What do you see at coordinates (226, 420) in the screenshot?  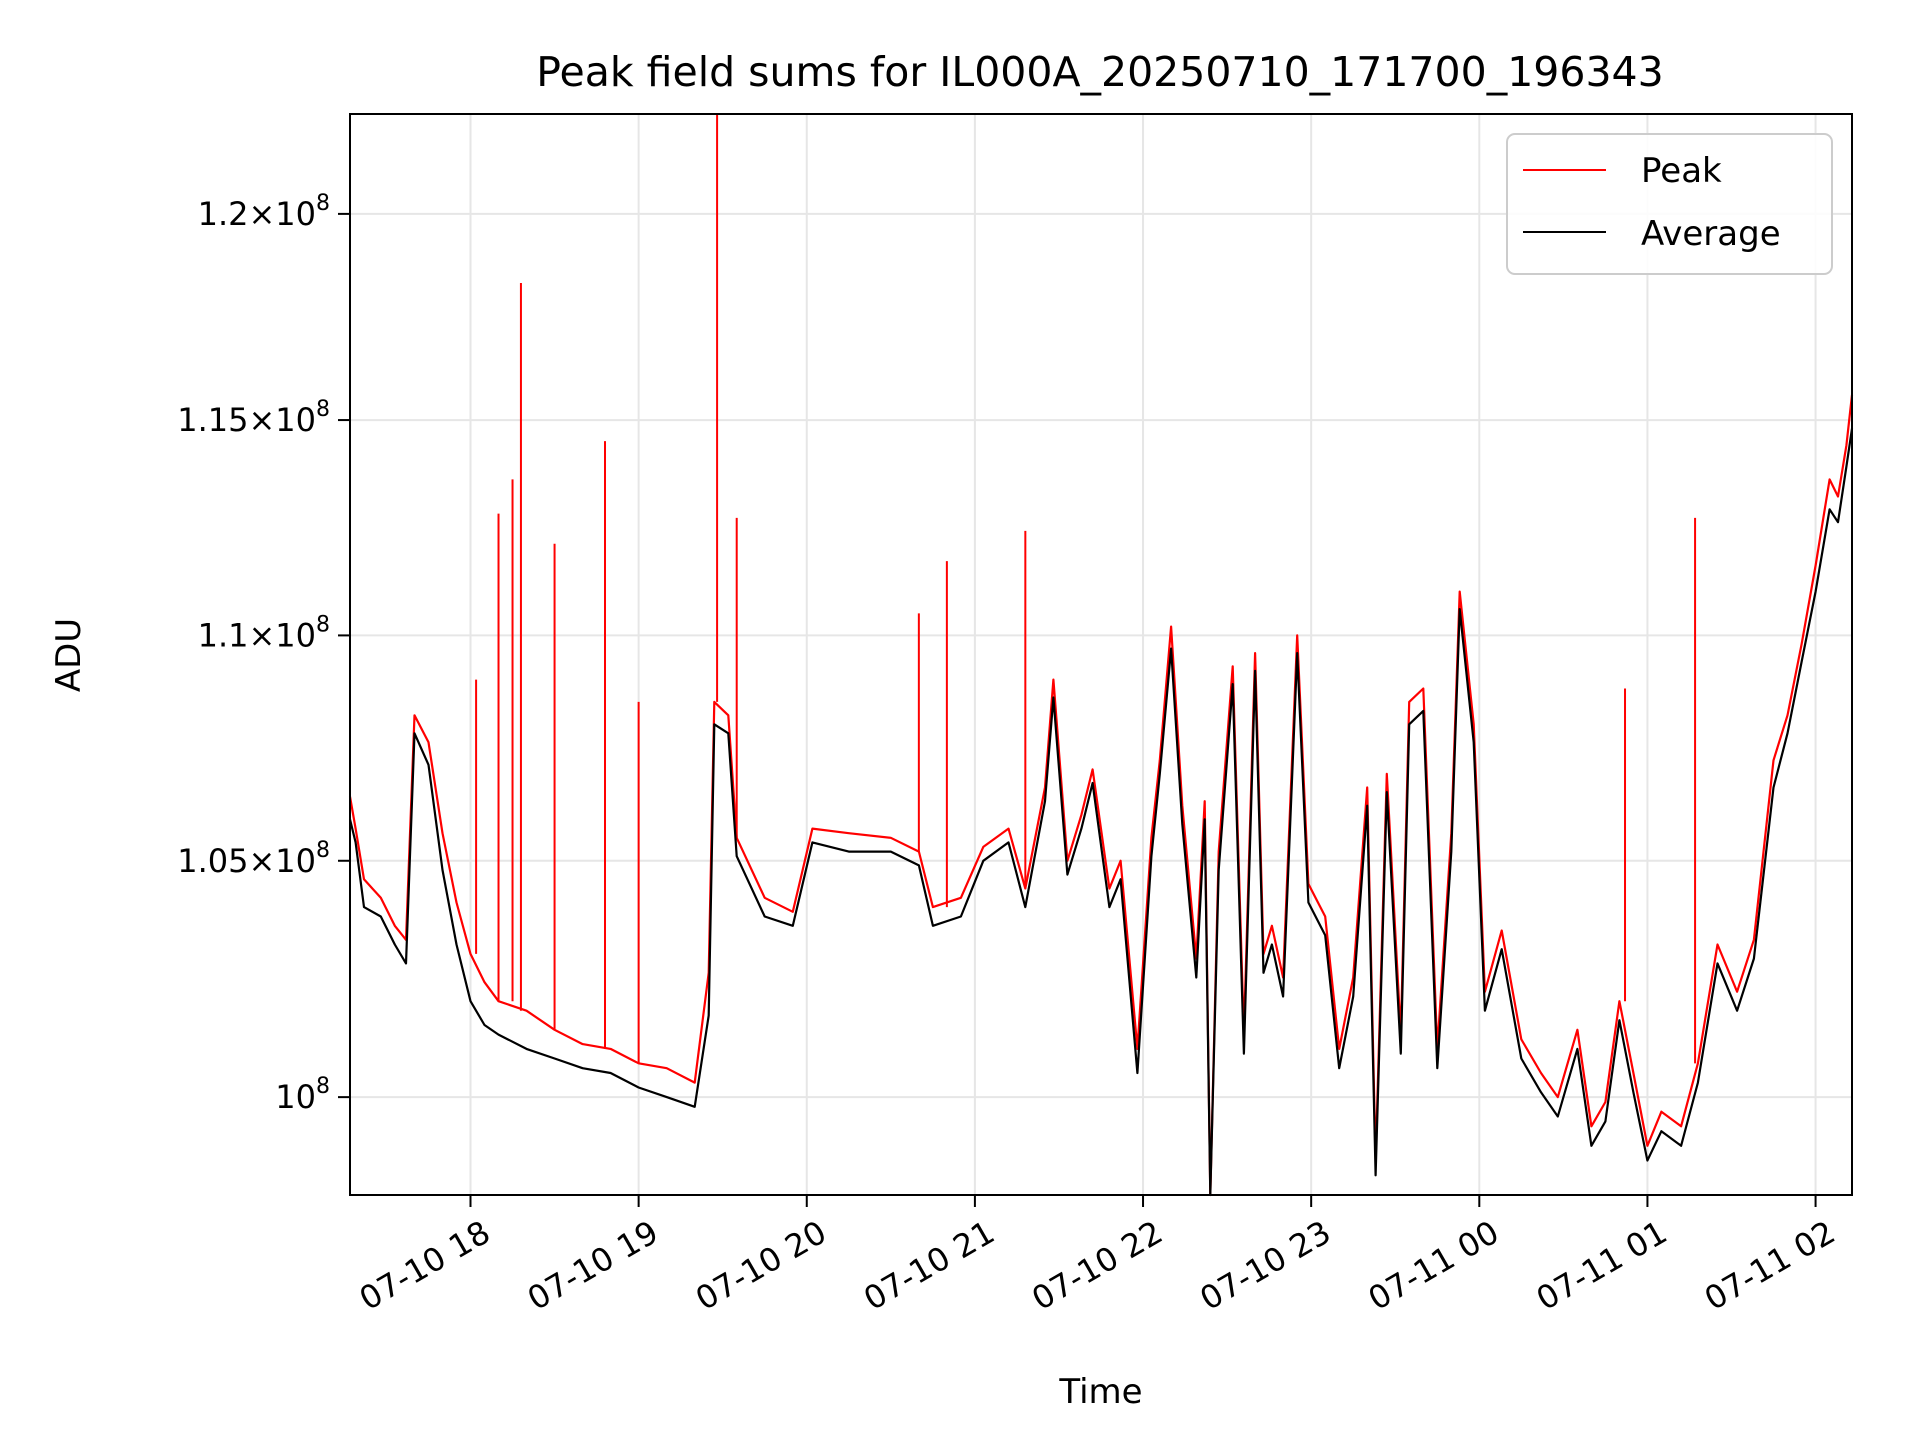 I see `y-tick-mantissa: 1.15×` at bounding box center [226, 420].